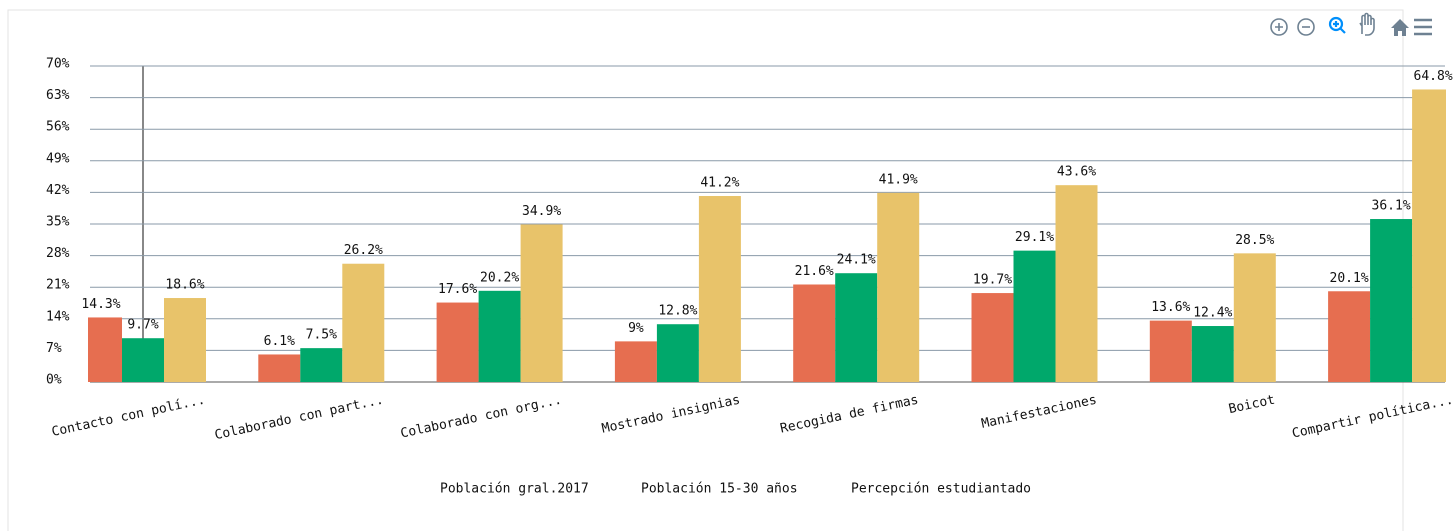  What do you see at coordinates (1306, 27) in the screenshot?
I see `zoom-out-button` at bounding box center [1306, 27].